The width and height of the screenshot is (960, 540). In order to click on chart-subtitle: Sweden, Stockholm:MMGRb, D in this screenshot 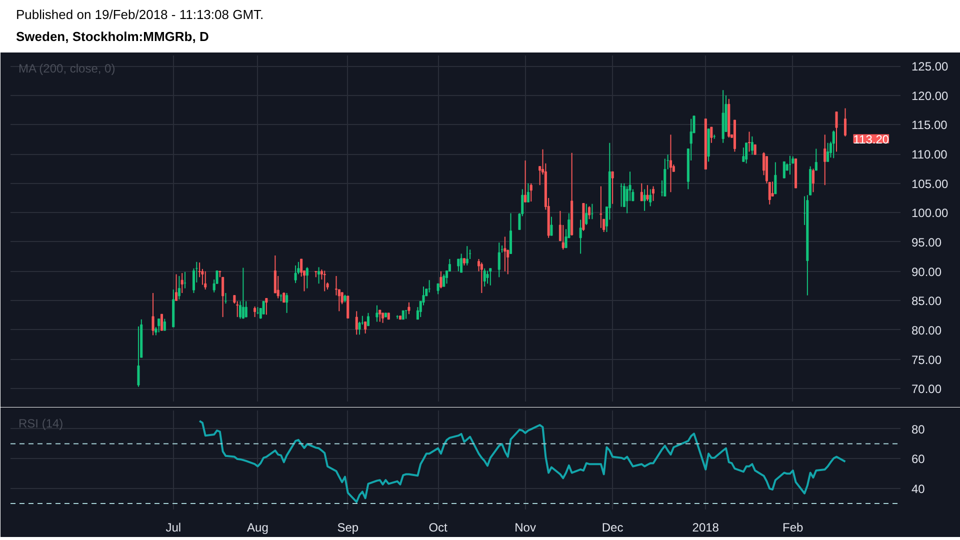, I will do `click(112, 36)`.